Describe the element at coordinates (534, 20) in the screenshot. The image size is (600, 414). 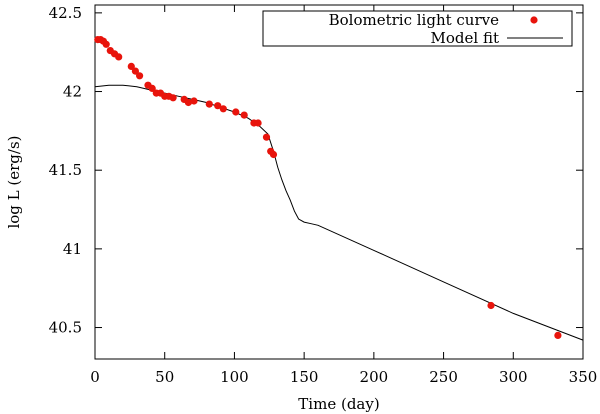
I see `legend-marker-bolometric` at that location.